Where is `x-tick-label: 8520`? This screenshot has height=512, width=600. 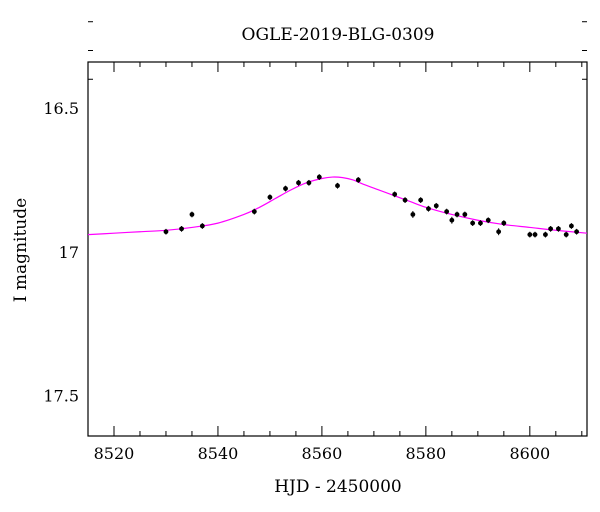 x-tick-label: 8520 is located at coordinates (114, 453).